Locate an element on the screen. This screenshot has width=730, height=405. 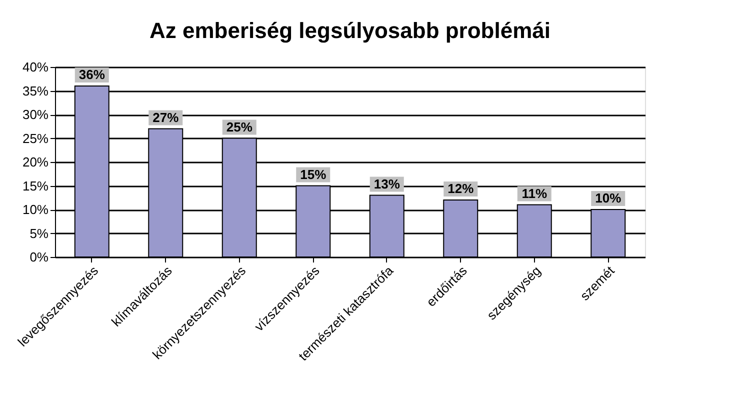
data-label: 13% is located at coordinates (387, 184).